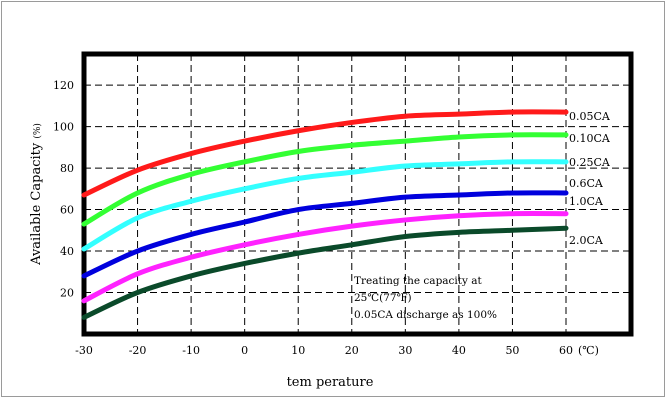 The image size is (668, 400). Describe the element at coordinates (330, 382) in the screenshot. I see `x-axis-title: tem perature` at that location.